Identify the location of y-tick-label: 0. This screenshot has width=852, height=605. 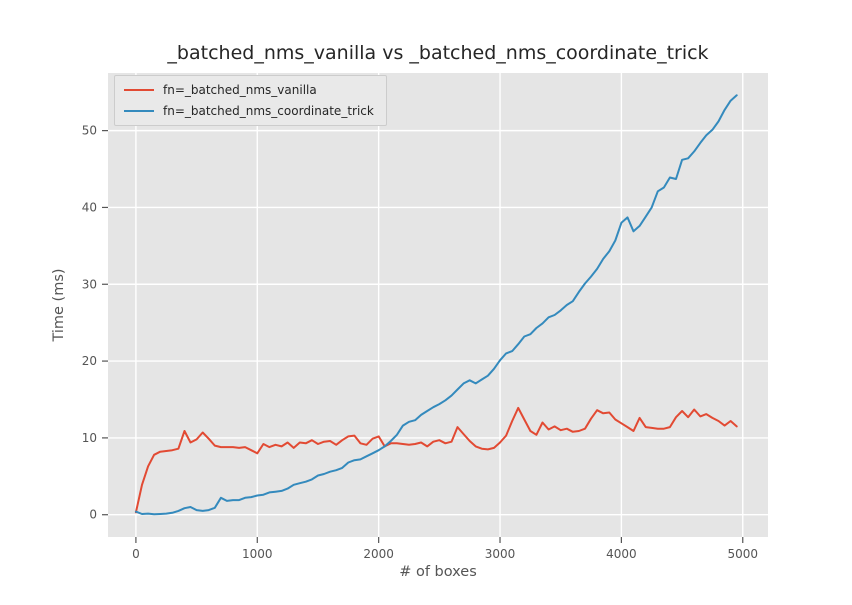
(93, 515).